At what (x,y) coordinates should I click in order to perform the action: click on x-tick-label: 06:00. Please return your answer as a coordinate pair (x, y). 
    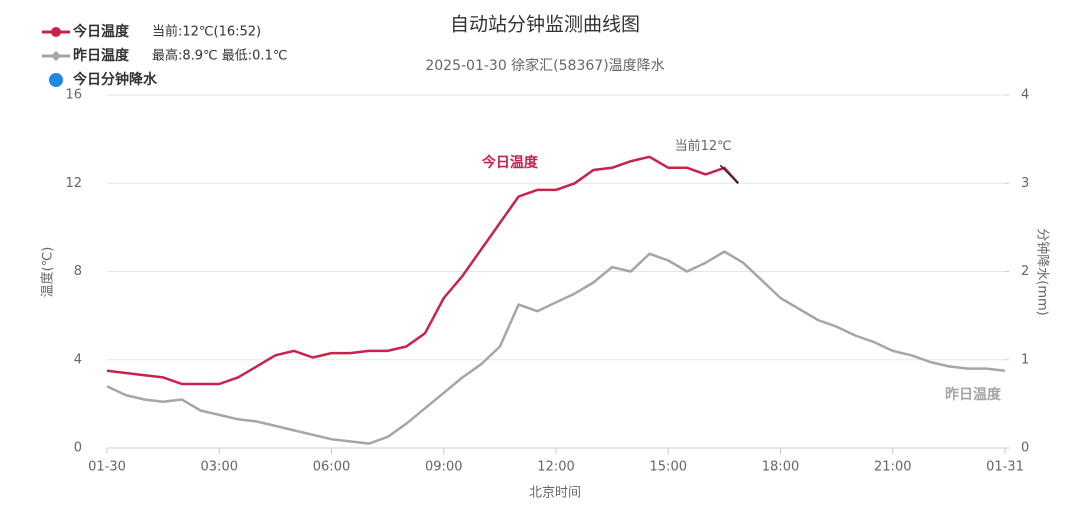
    Looking at the image, I should click on (331, 467).